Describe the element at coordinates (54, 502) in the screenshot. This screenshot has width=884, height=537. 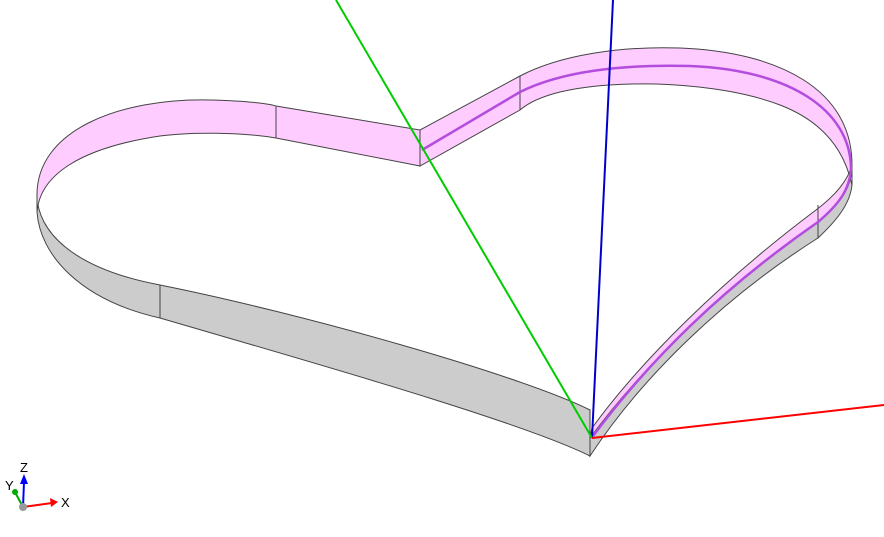
I see `triad-x-arrowhead` at that location.